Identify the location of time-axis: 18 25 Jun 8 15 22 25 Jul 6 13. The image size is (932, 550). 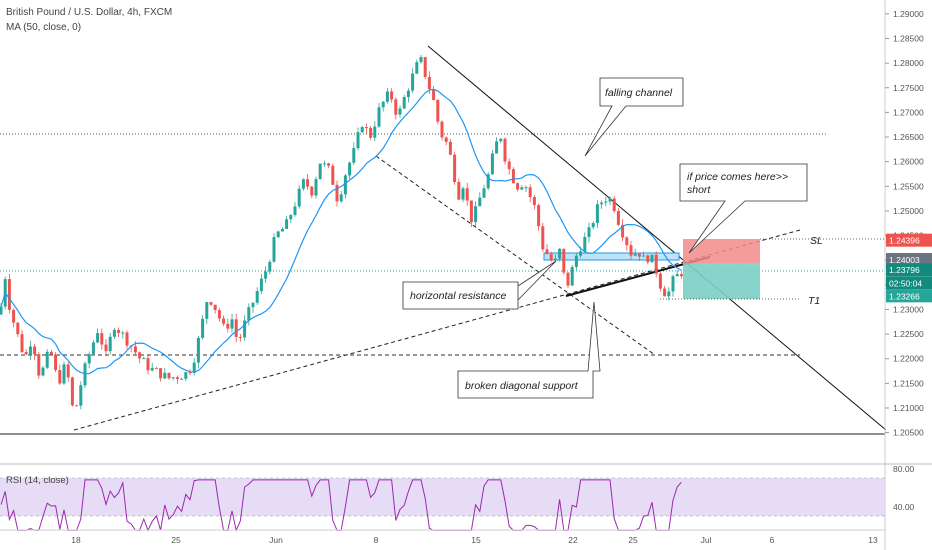
(474, 540).